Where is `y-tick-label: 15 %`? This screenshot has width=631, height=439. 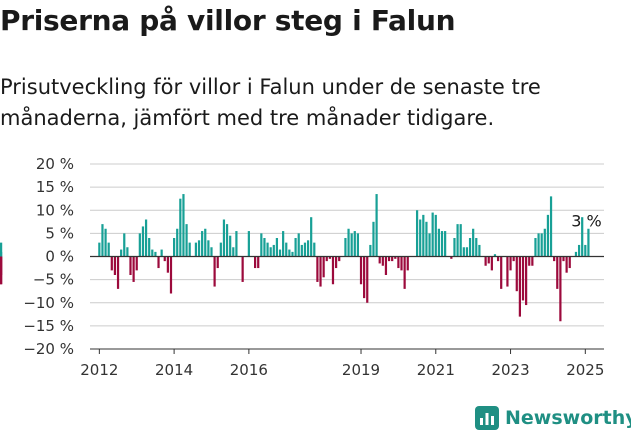
y-tick-label: 15 % is located at coordinates (55, 187).